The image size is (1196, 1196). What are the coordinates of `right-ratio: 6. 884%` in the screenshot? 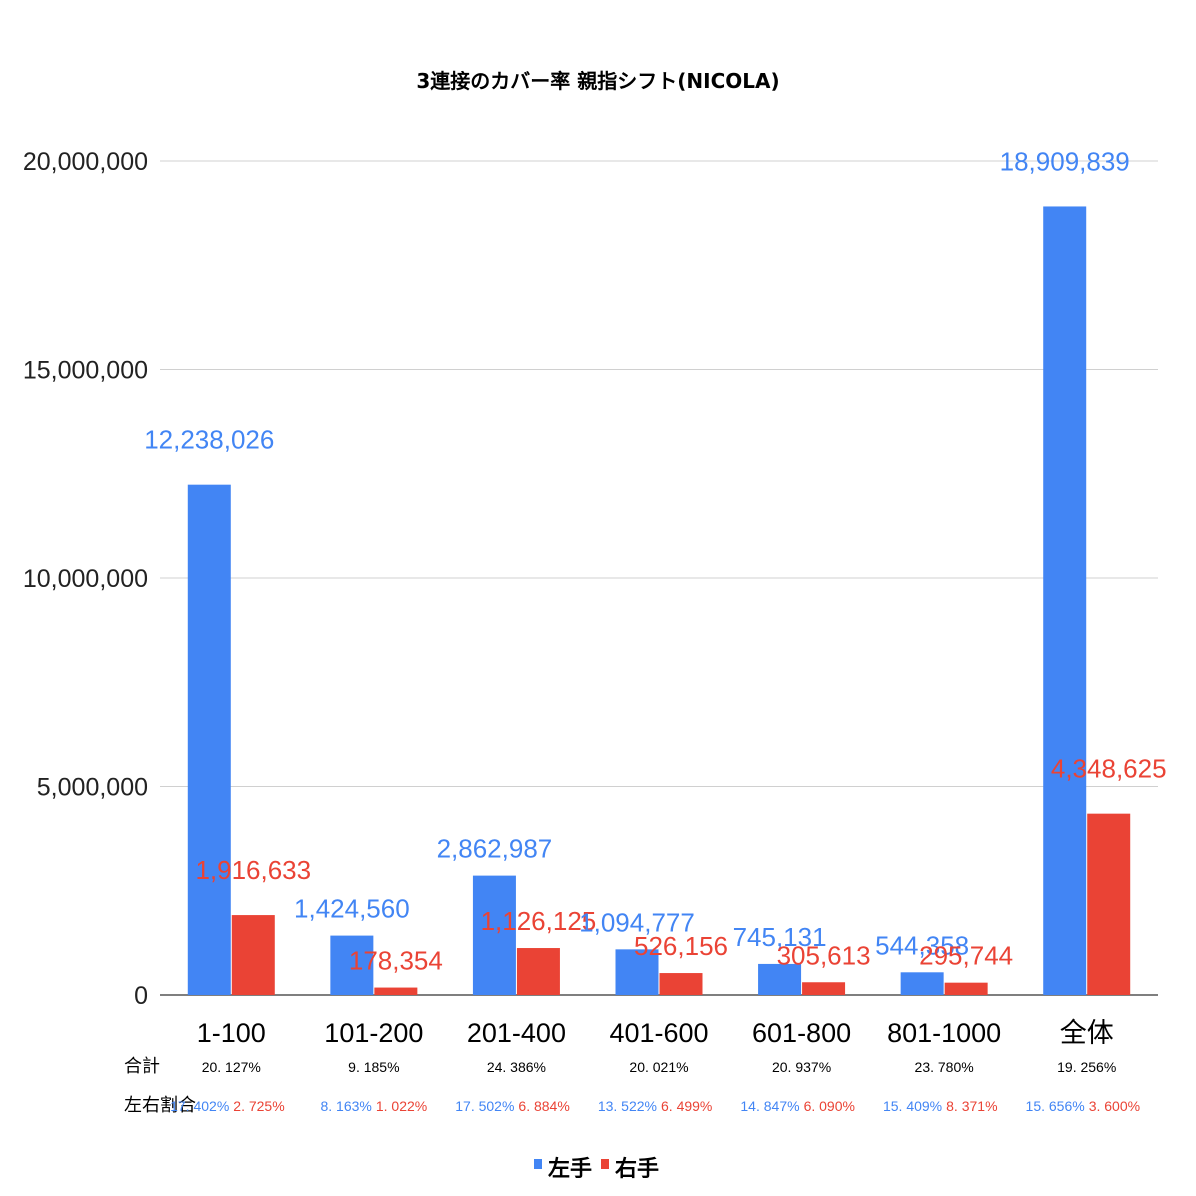 It's located at (543, 1106).